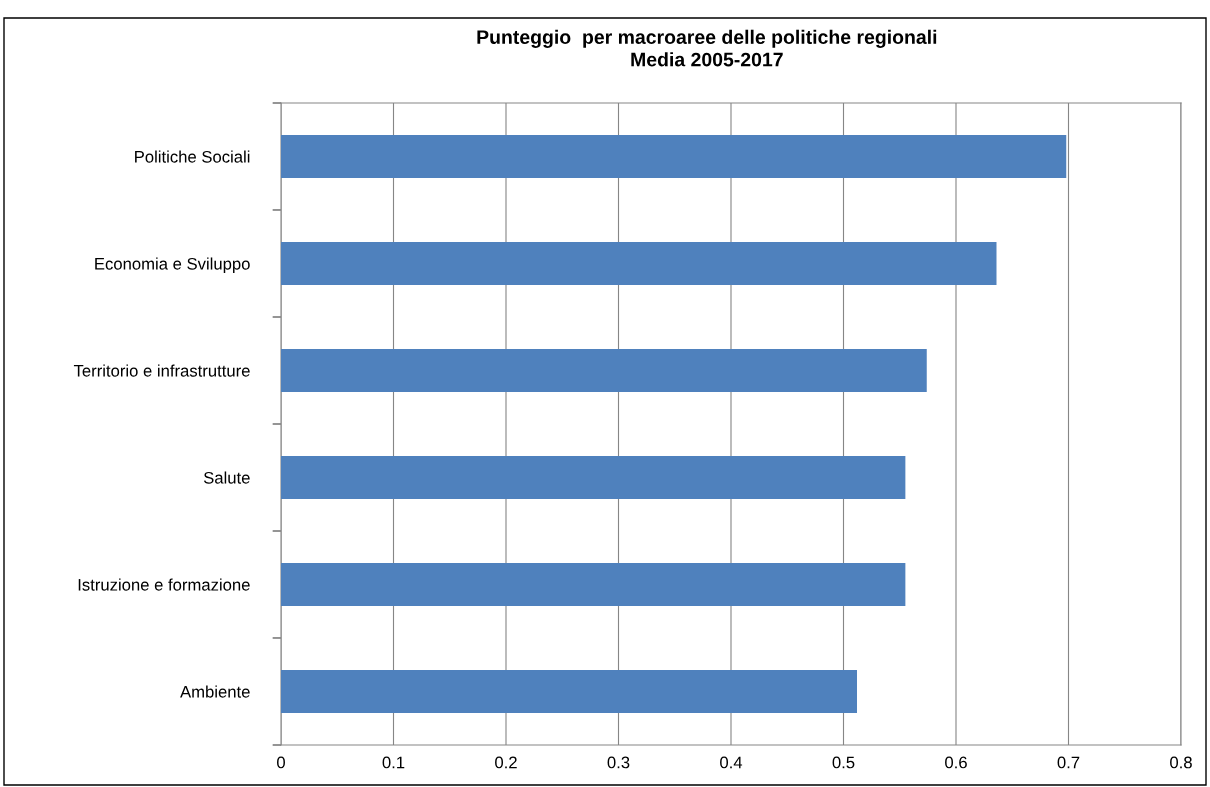 This screenshot has width=1210, height=787. What do you see at coordinates (393, 762) in the screenshot?
I see `x-tick-label: 0.1` at bounding box center [393, 762].